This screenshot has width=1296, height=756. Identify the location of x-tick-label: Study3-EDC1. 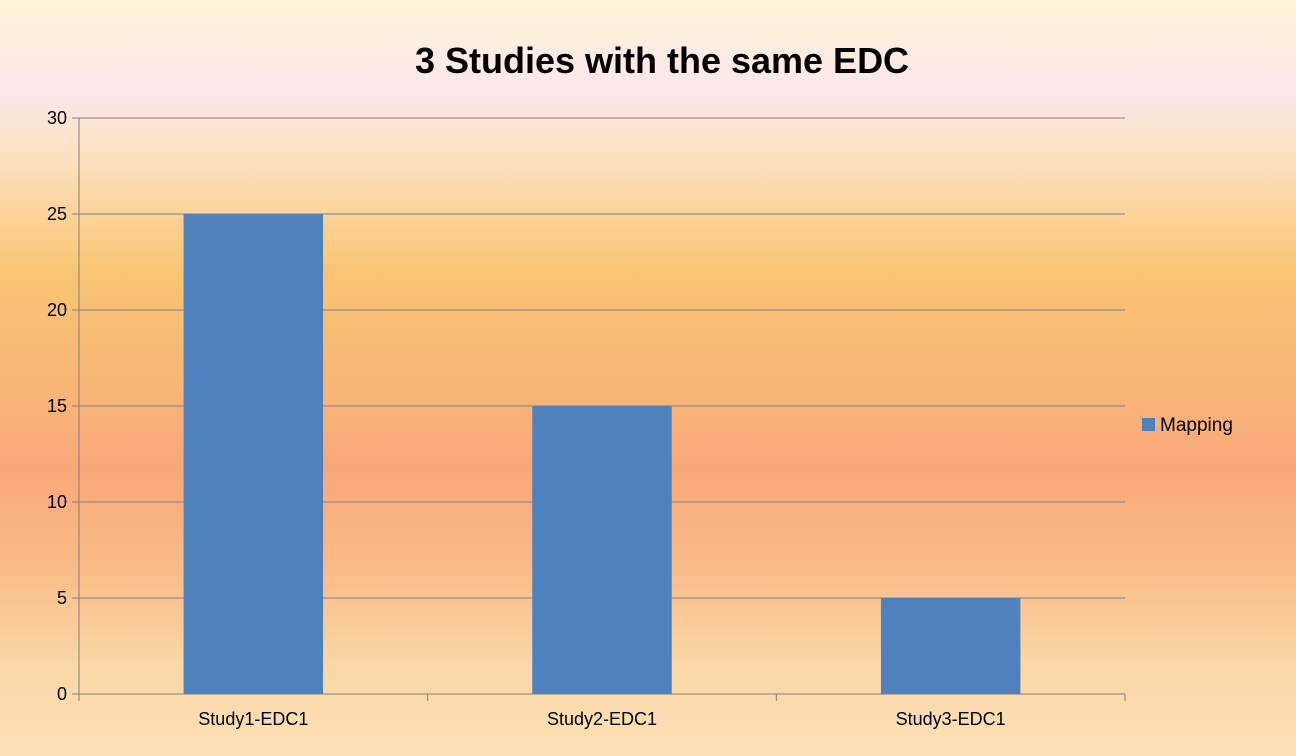
(951, 719).